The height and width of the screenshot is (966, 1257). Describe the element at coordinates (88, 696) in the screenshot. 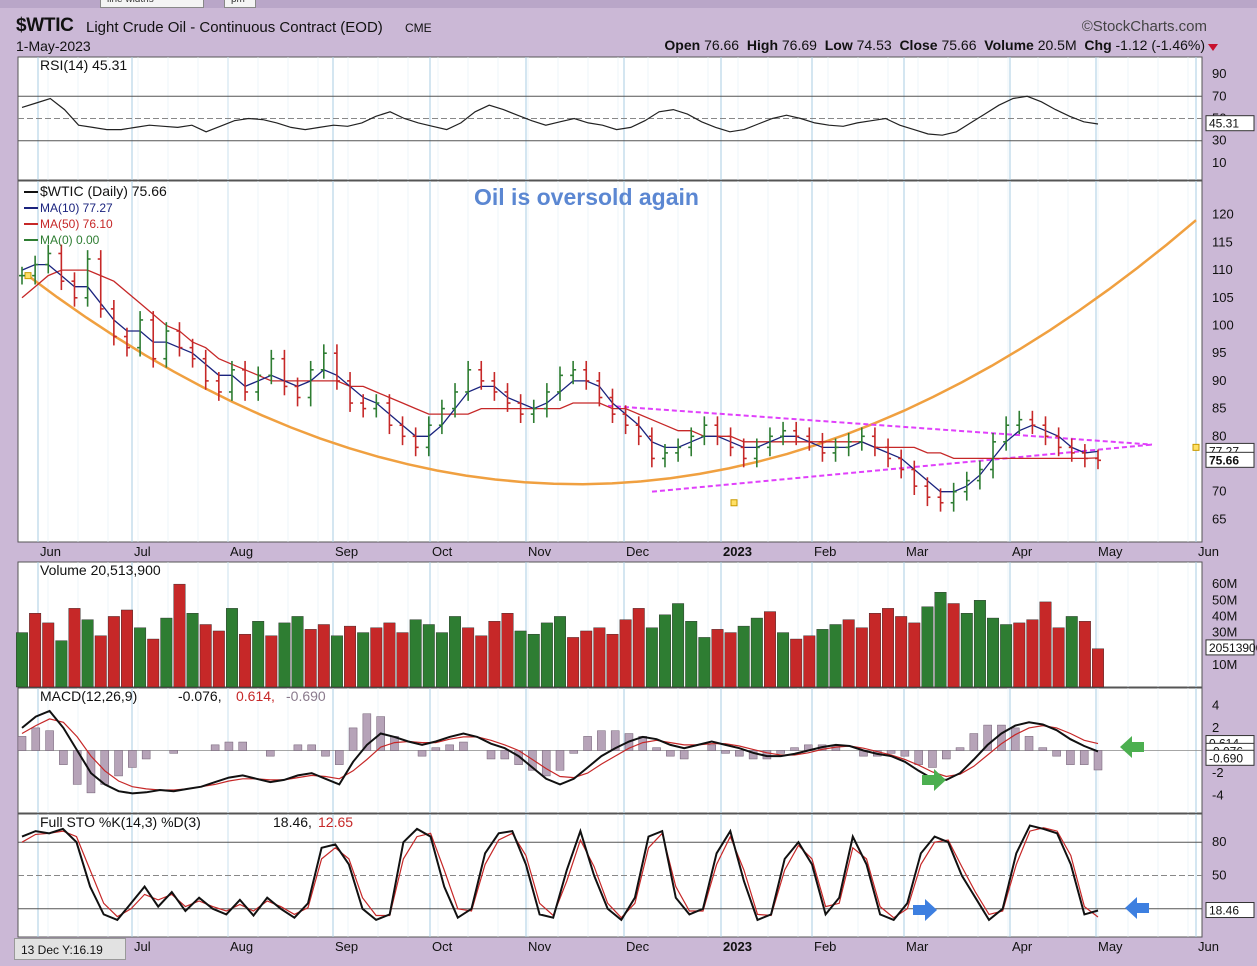

I see `macd-title: MACD(12,26,9)` at that location.